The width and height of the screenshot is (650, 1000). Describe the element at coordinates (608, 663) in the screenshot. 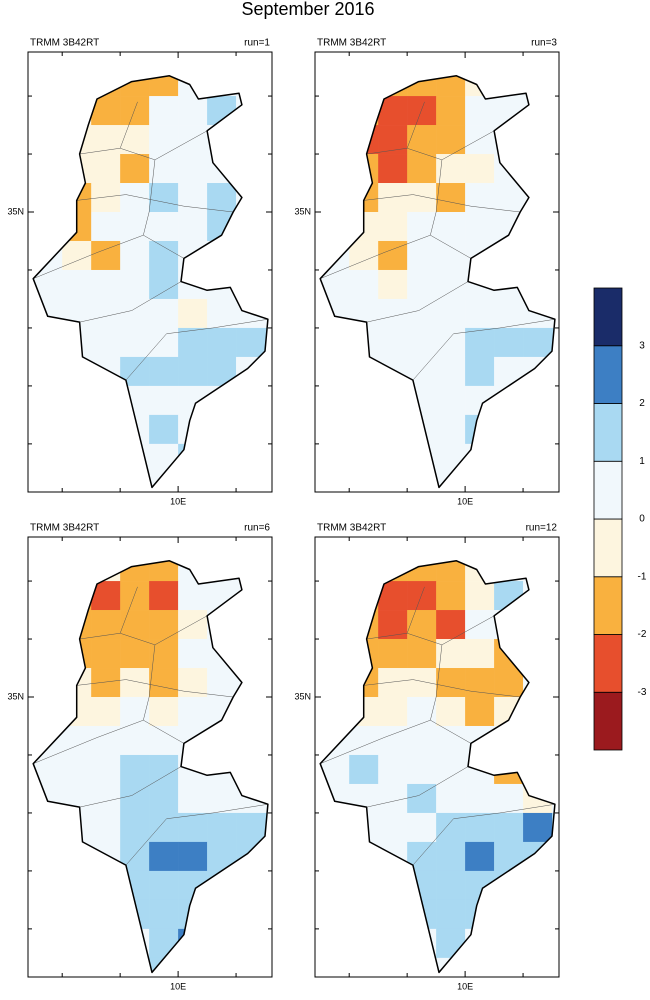

I see `colorbar-box` at that location.